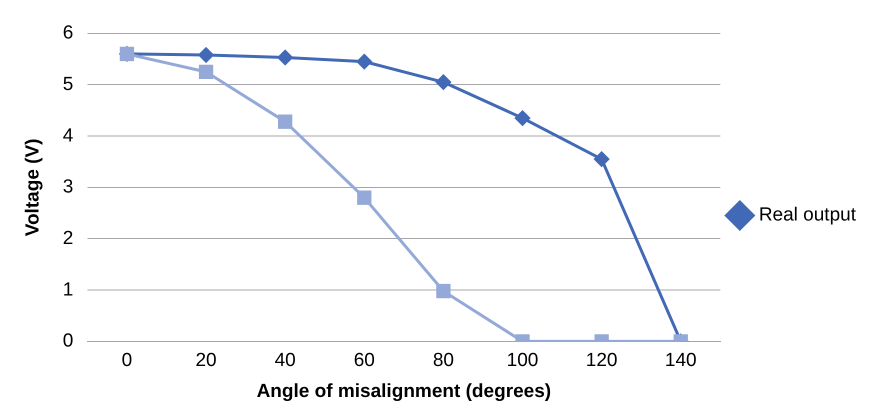 The height and width of the screenshot is (416, 886). I want to click on legend-label: Real output, so click(807, 215).